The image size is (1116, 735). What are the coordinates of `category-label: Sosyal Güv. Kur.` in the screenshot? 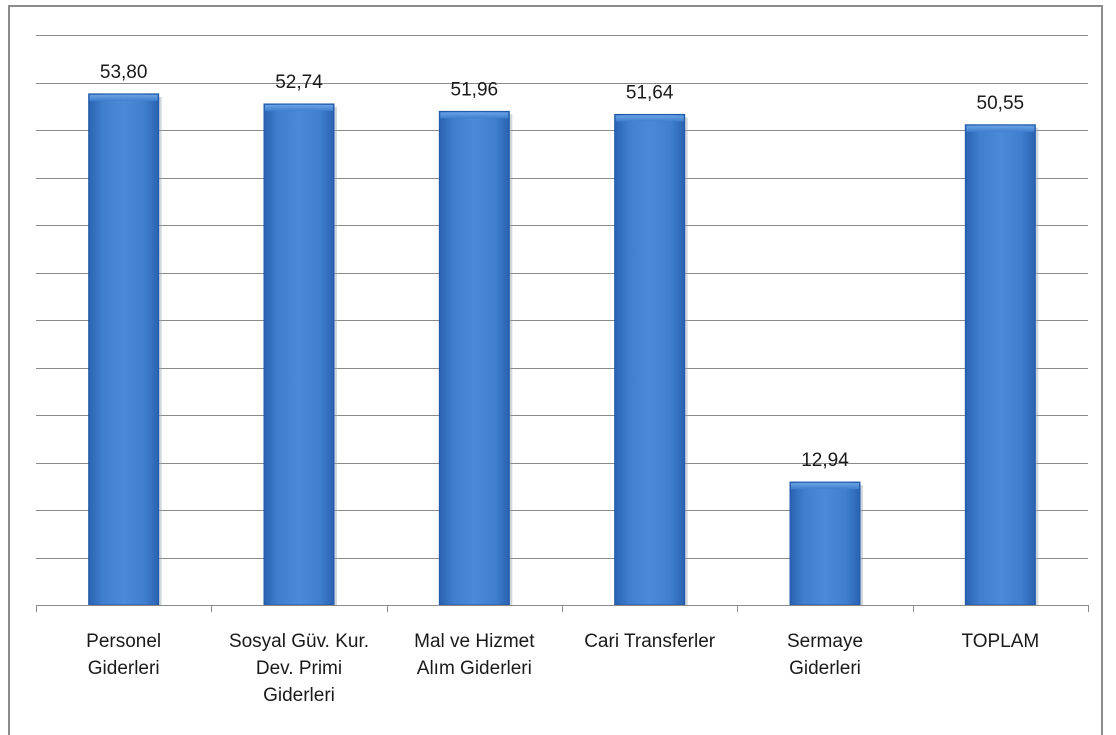 It's located at (299, 641).